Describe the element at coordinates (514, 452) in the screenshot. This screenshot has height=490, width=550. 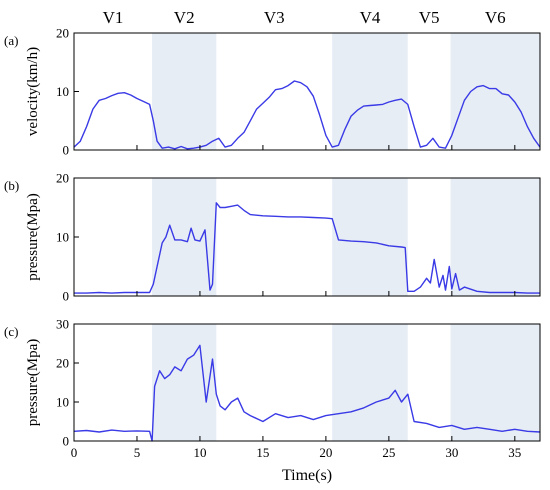
I see `x-tick-label-35: 35` at that location.